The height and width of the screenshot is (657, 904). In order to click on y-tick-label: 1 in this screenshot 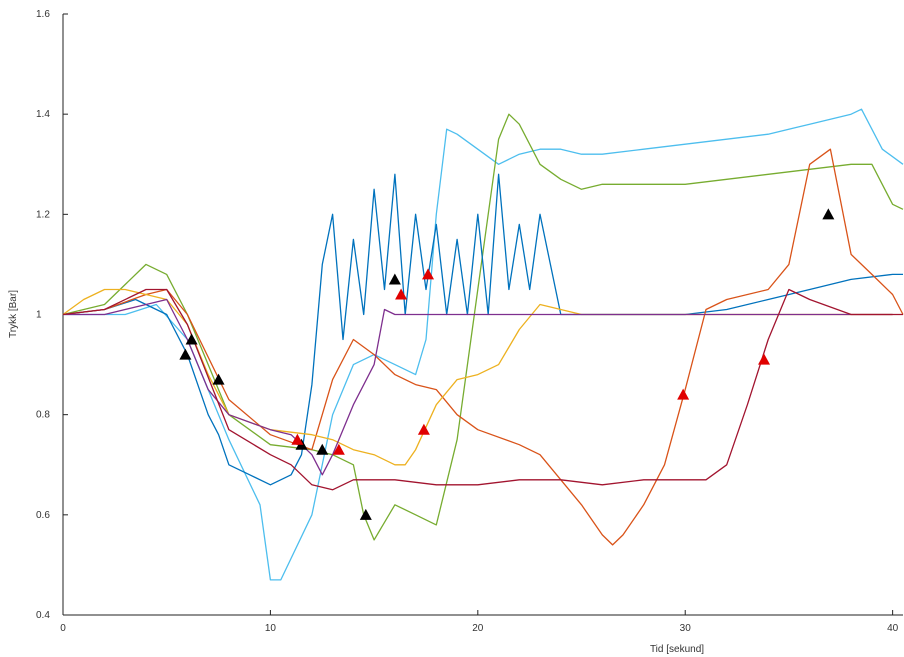, I will do `click(39, 315)`.